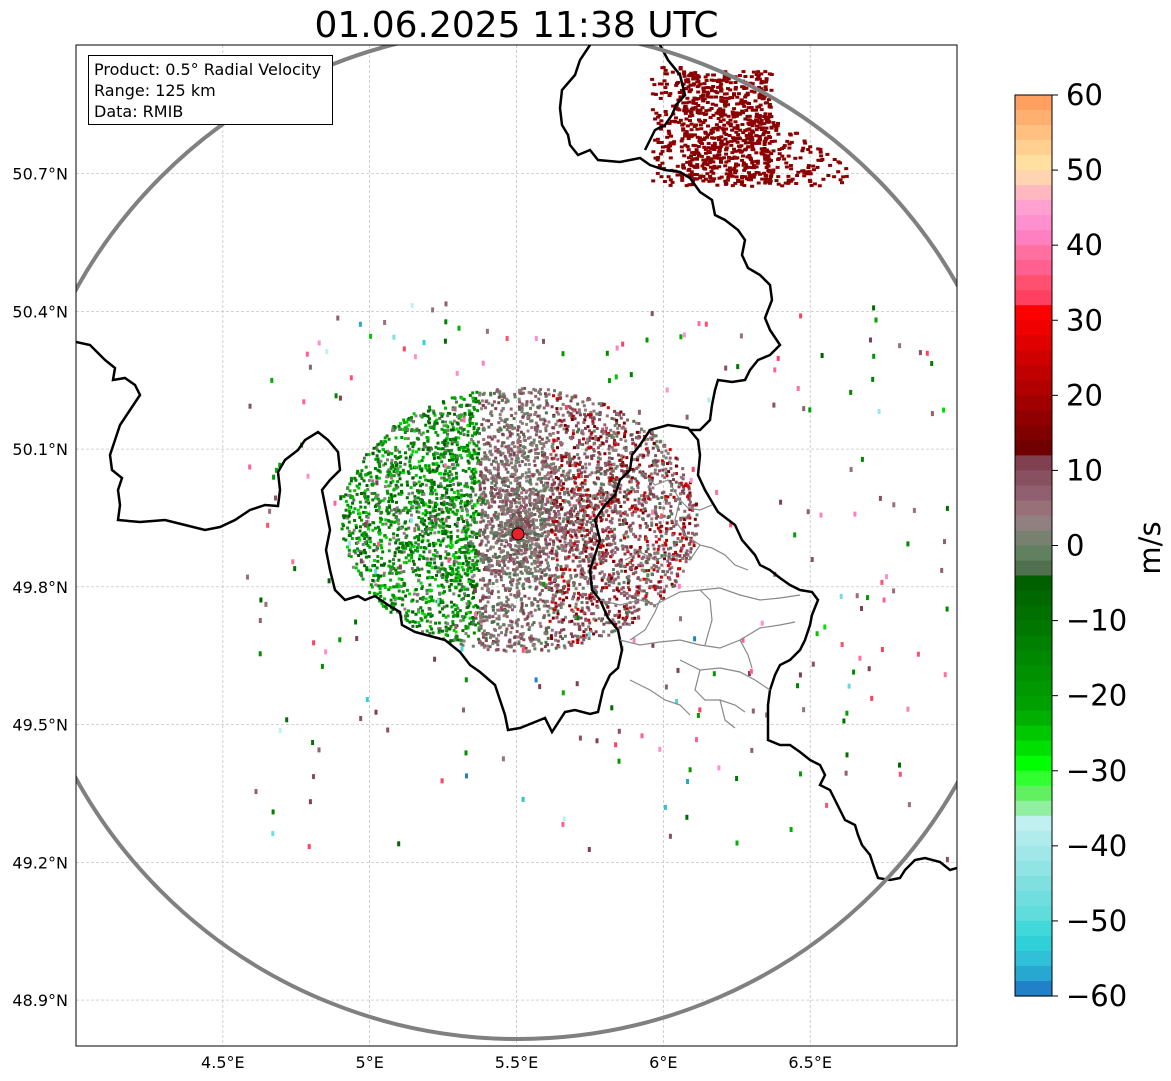 The height and width of the screenshot is (1081, 1171). What do you see at coordinates (810, 1062) in the screenshot?
I see `lon-tick-label-4: 6.5°E` at bounding box center [810, 1062].